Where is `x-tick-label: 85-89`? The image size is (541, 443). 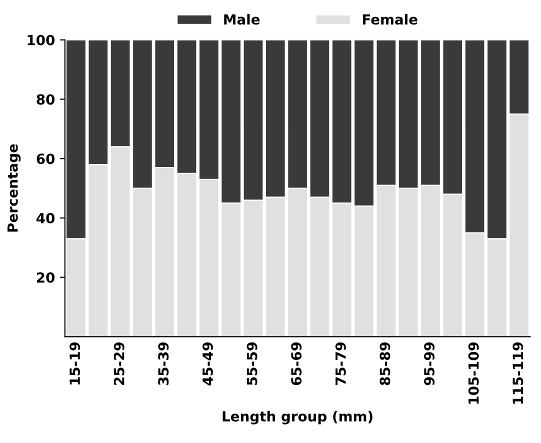
x-tick-label: 85-89 is located at coordinates (385, 364).